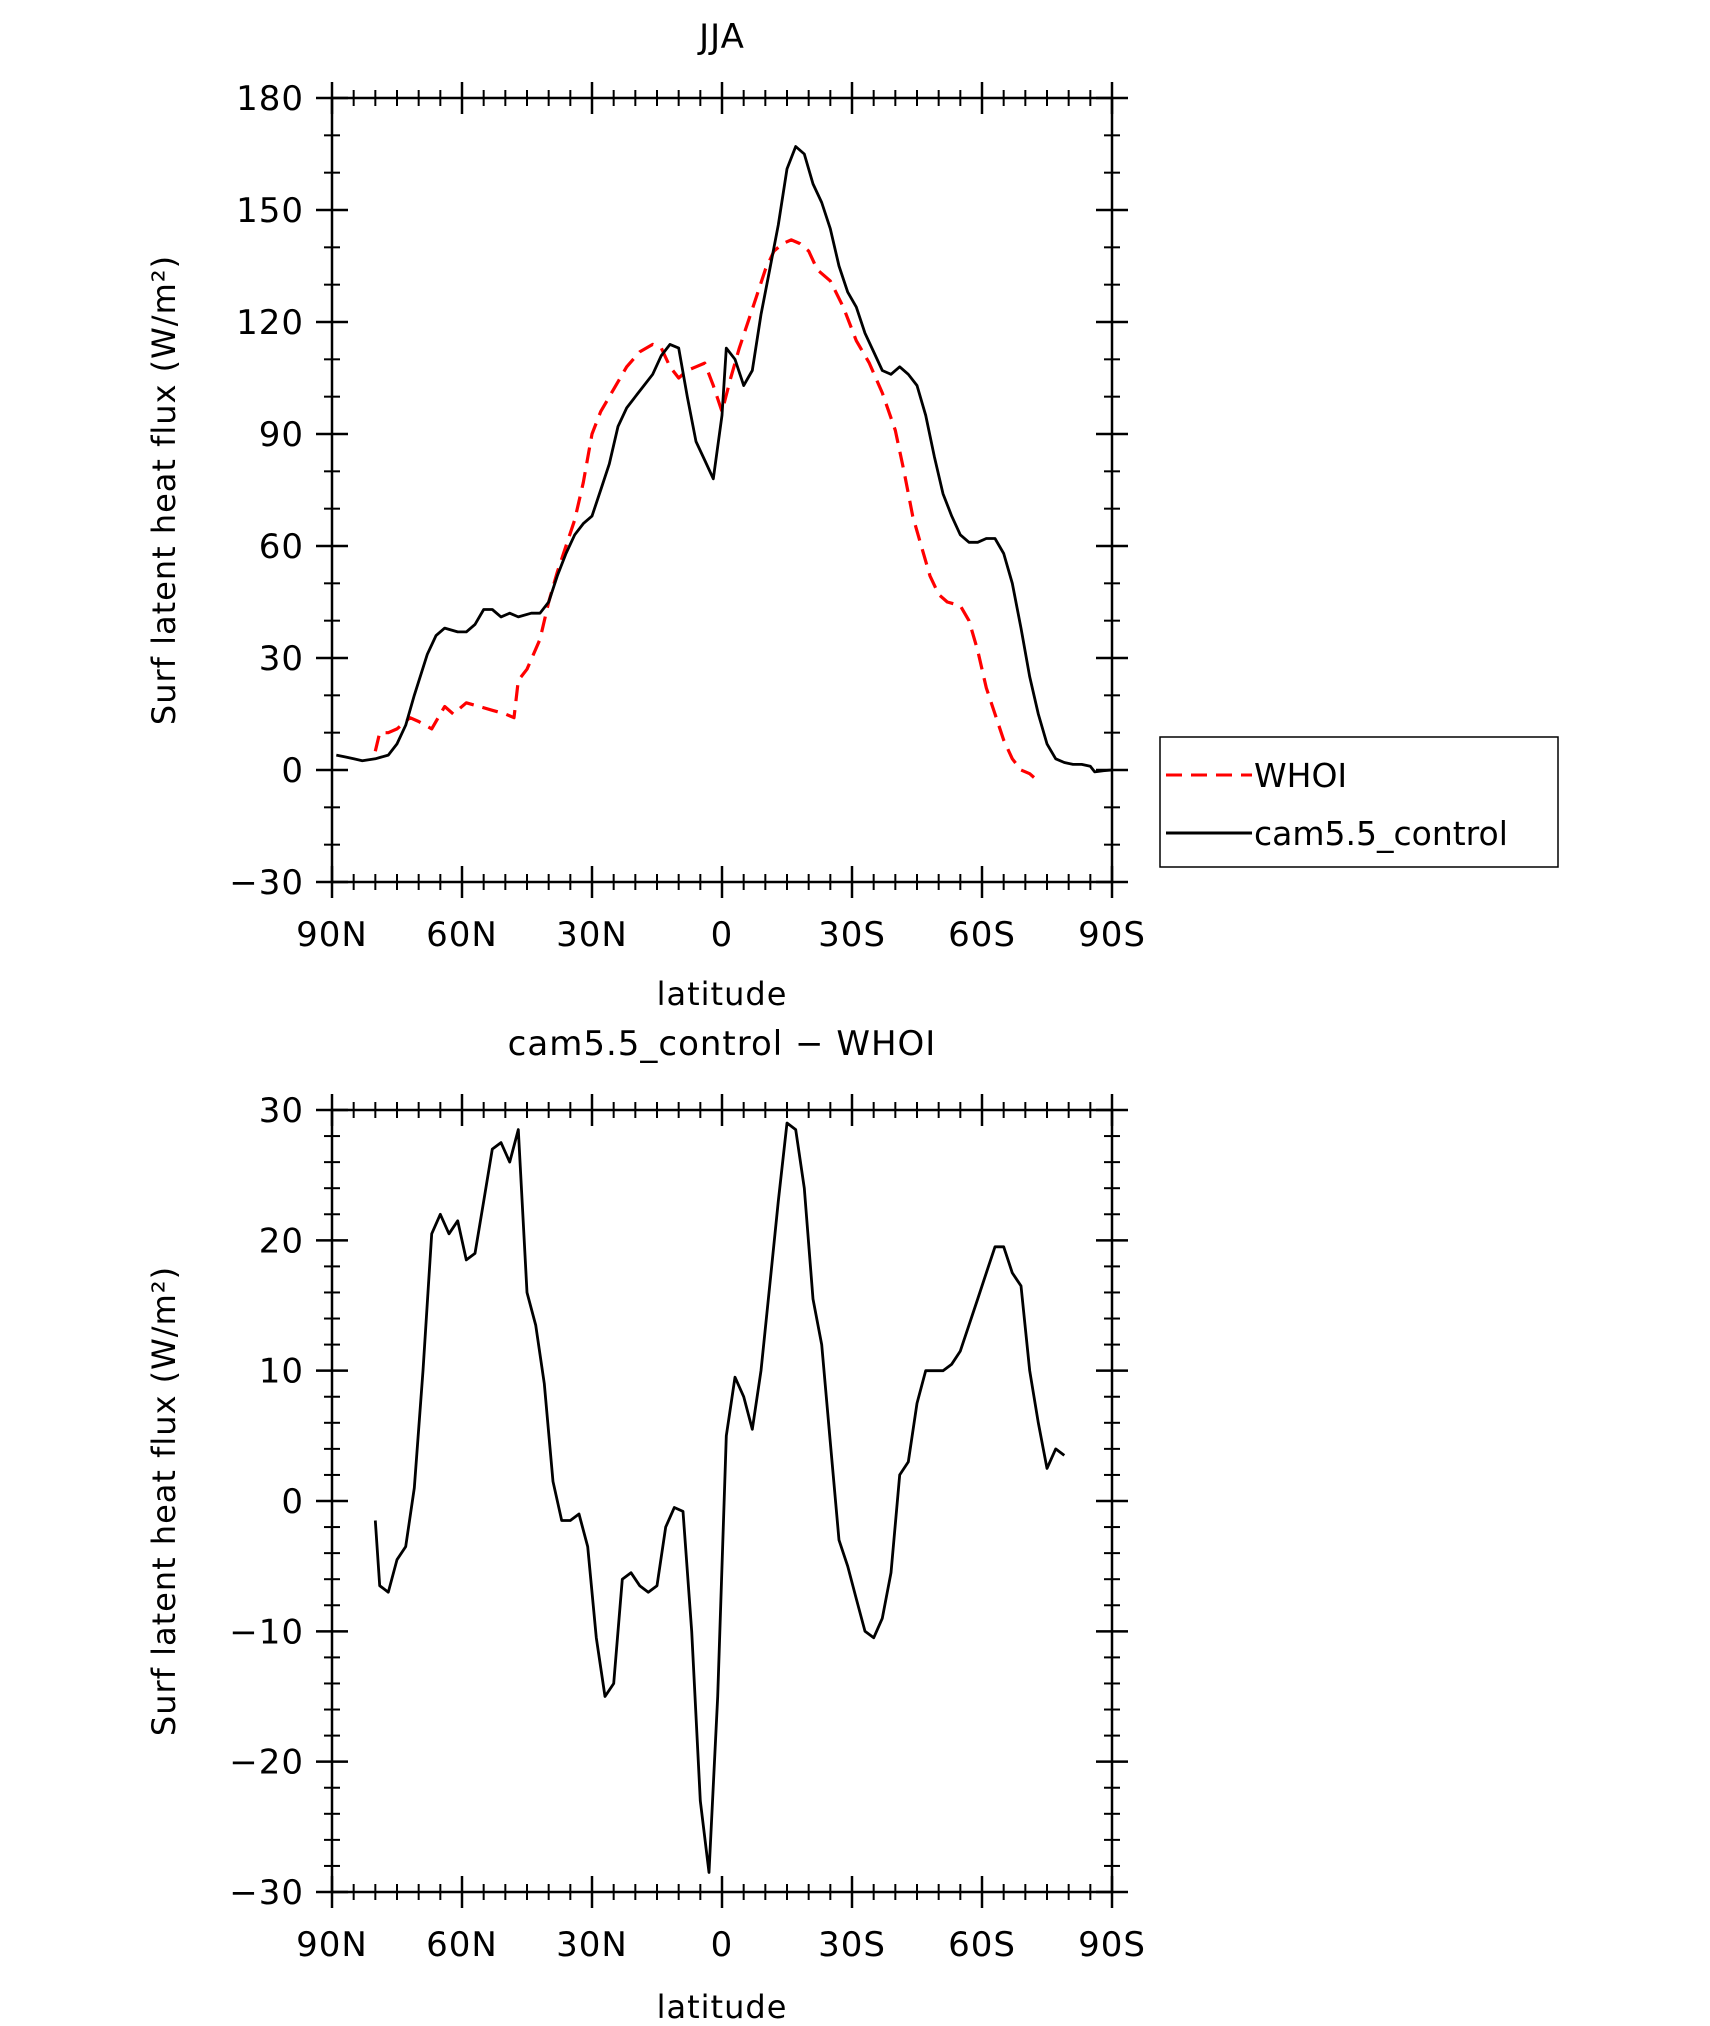 The height and width of the screenshot is (2026, 1710). Describe the element at coordinates (1112, 935) in the screenshot. I see `top-panel-x-tick-label: 90S` at that location.